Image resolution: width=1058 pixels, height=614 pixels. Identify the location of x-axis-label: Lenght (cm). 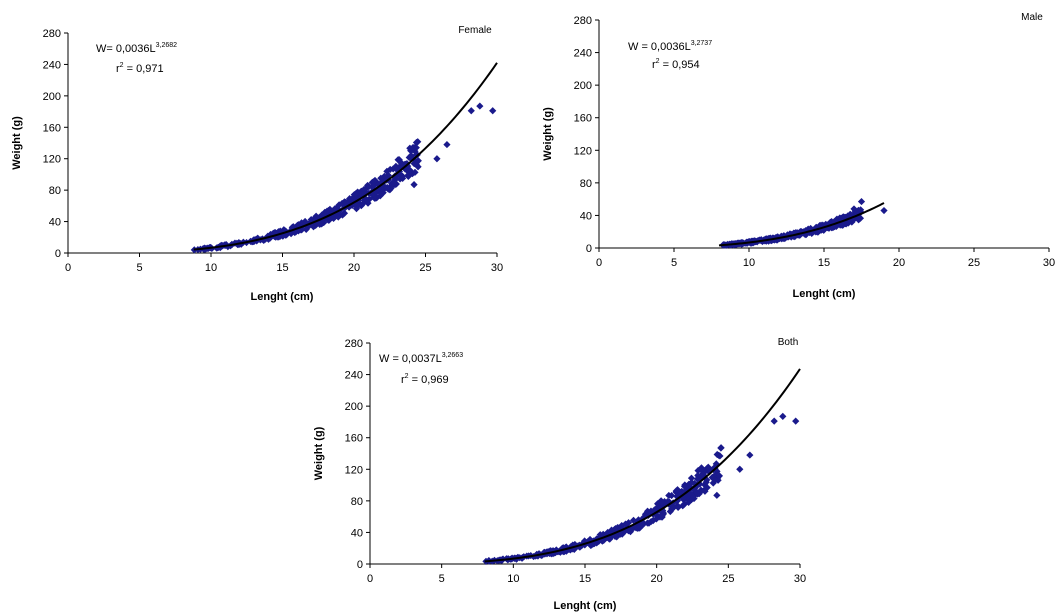
(824, 294).